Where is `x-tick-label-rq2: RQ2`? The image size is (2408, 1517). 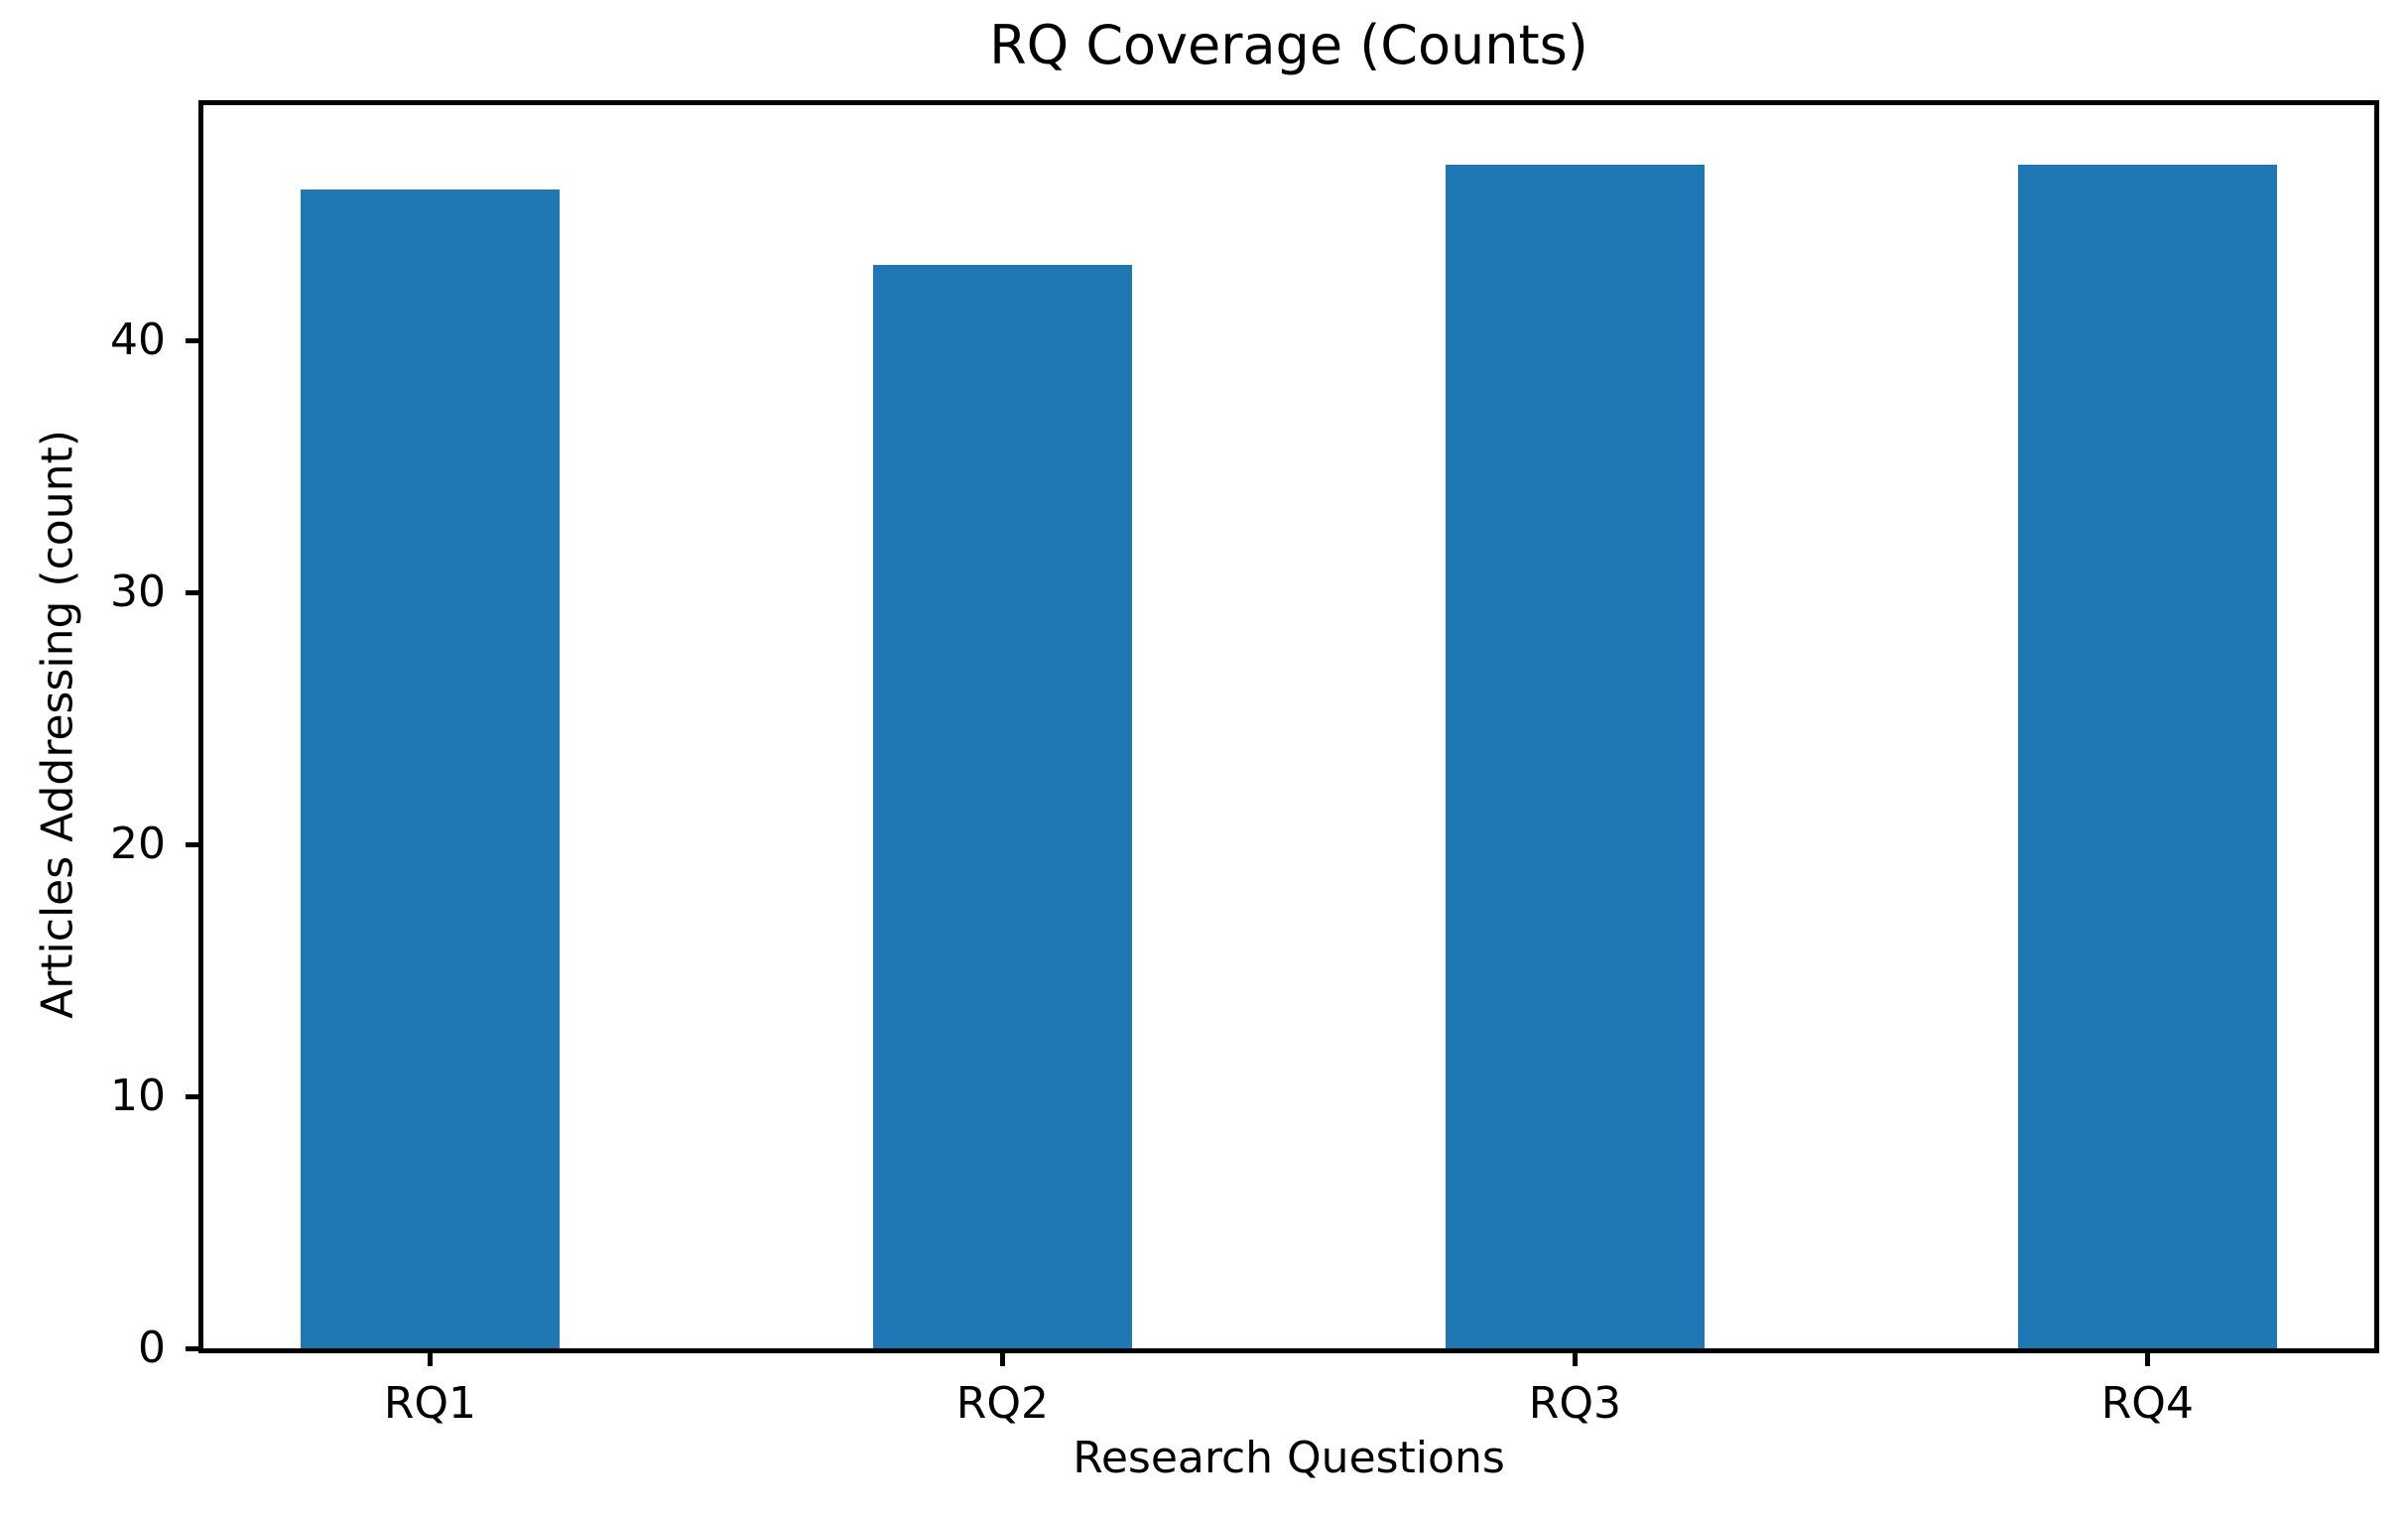
x-tick-label-rq2: RQ2 is located at coordinates (1002, 1403).